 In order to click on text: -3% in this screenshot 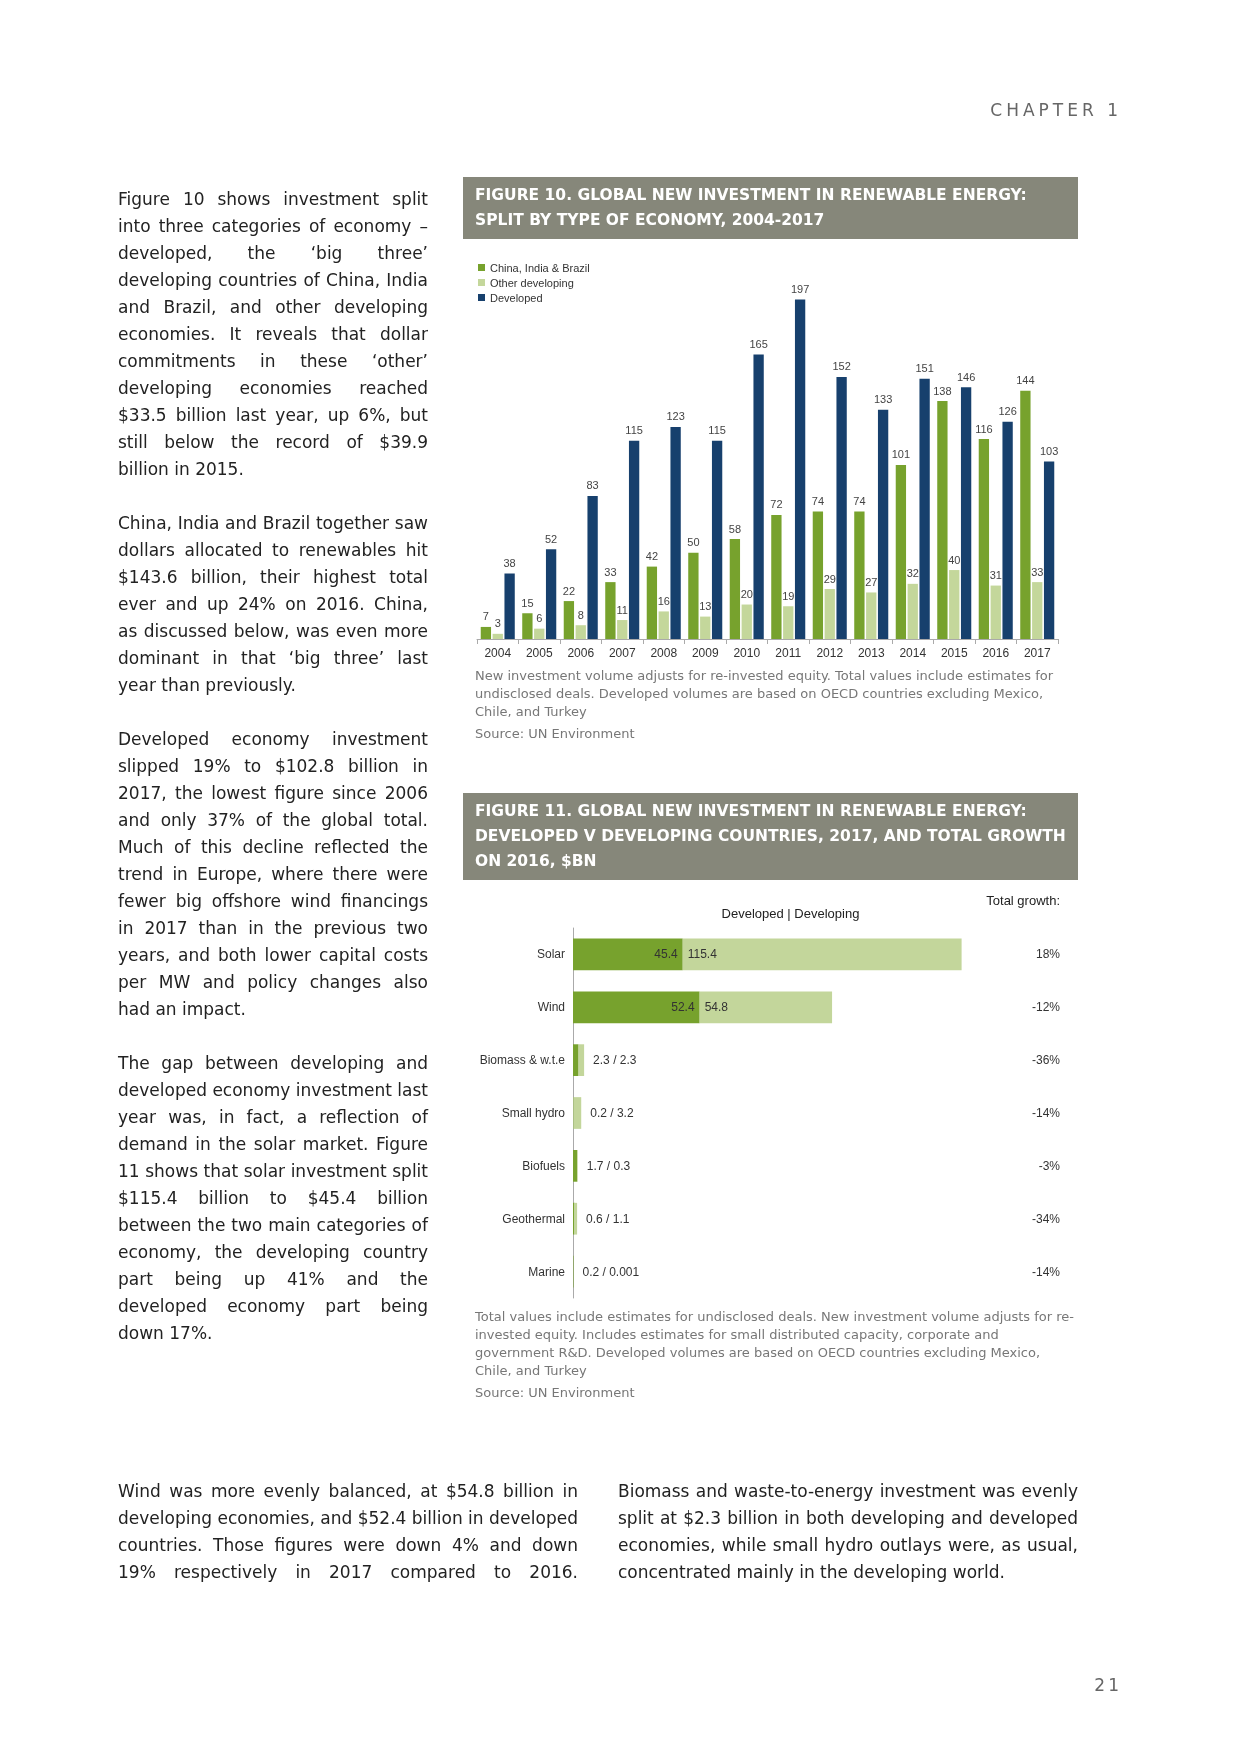, I will do `click(1049, 1165)`.